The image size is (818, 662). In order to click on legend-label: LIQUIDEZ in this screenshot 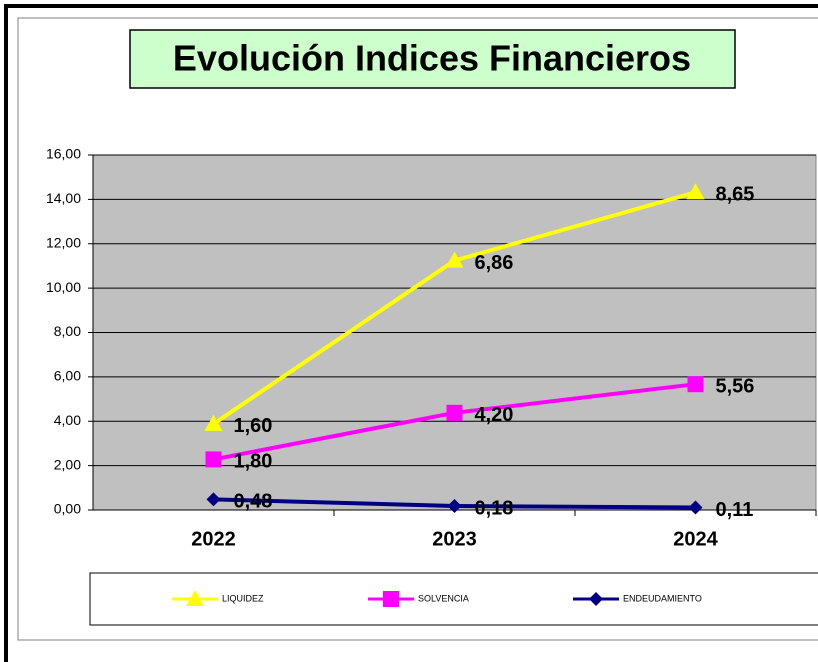, I will do `click(243, 598)`.